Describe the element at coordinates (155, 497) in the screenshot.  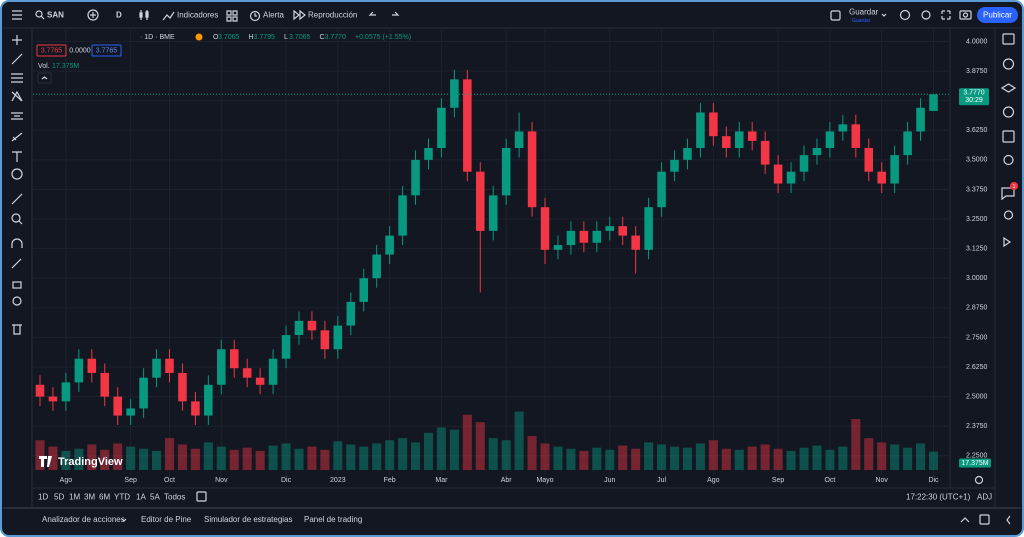
I see `range-button: 5A` at that location.